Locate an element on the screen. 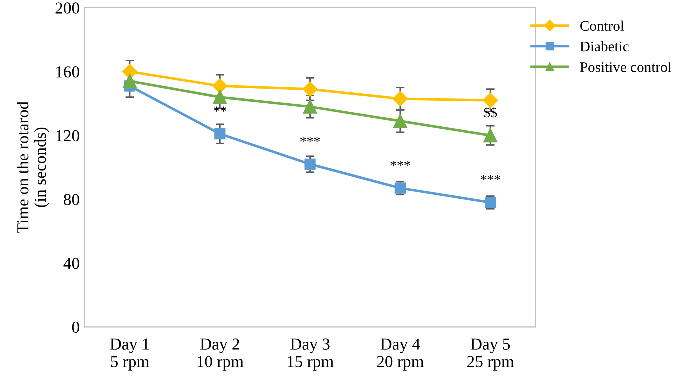 The image size is (685, 380). annotation: $$ is located at coordinates (491, 112).